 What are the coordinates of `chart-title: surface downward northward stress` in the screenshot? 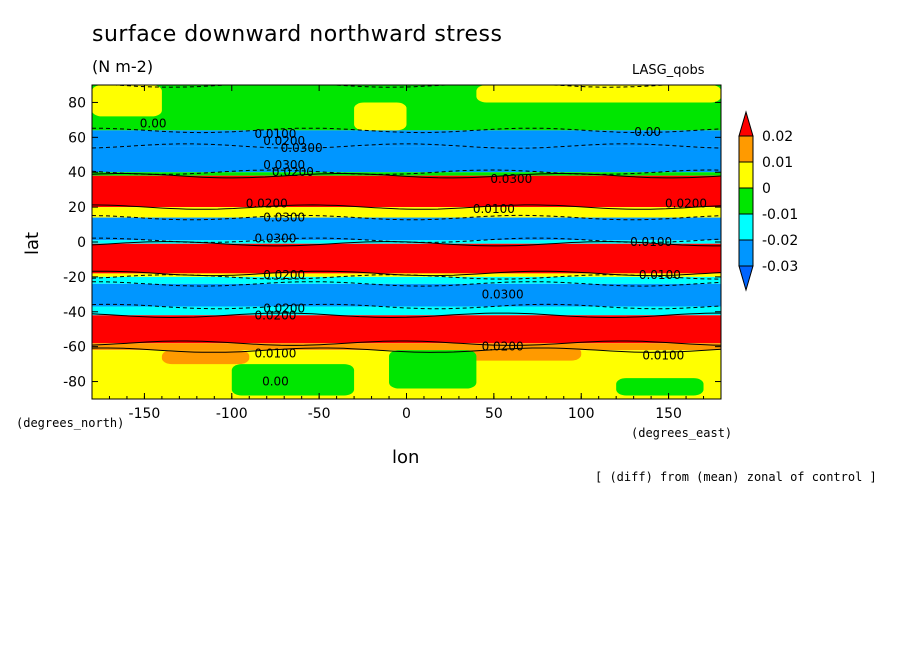 It's located at (297, 34).